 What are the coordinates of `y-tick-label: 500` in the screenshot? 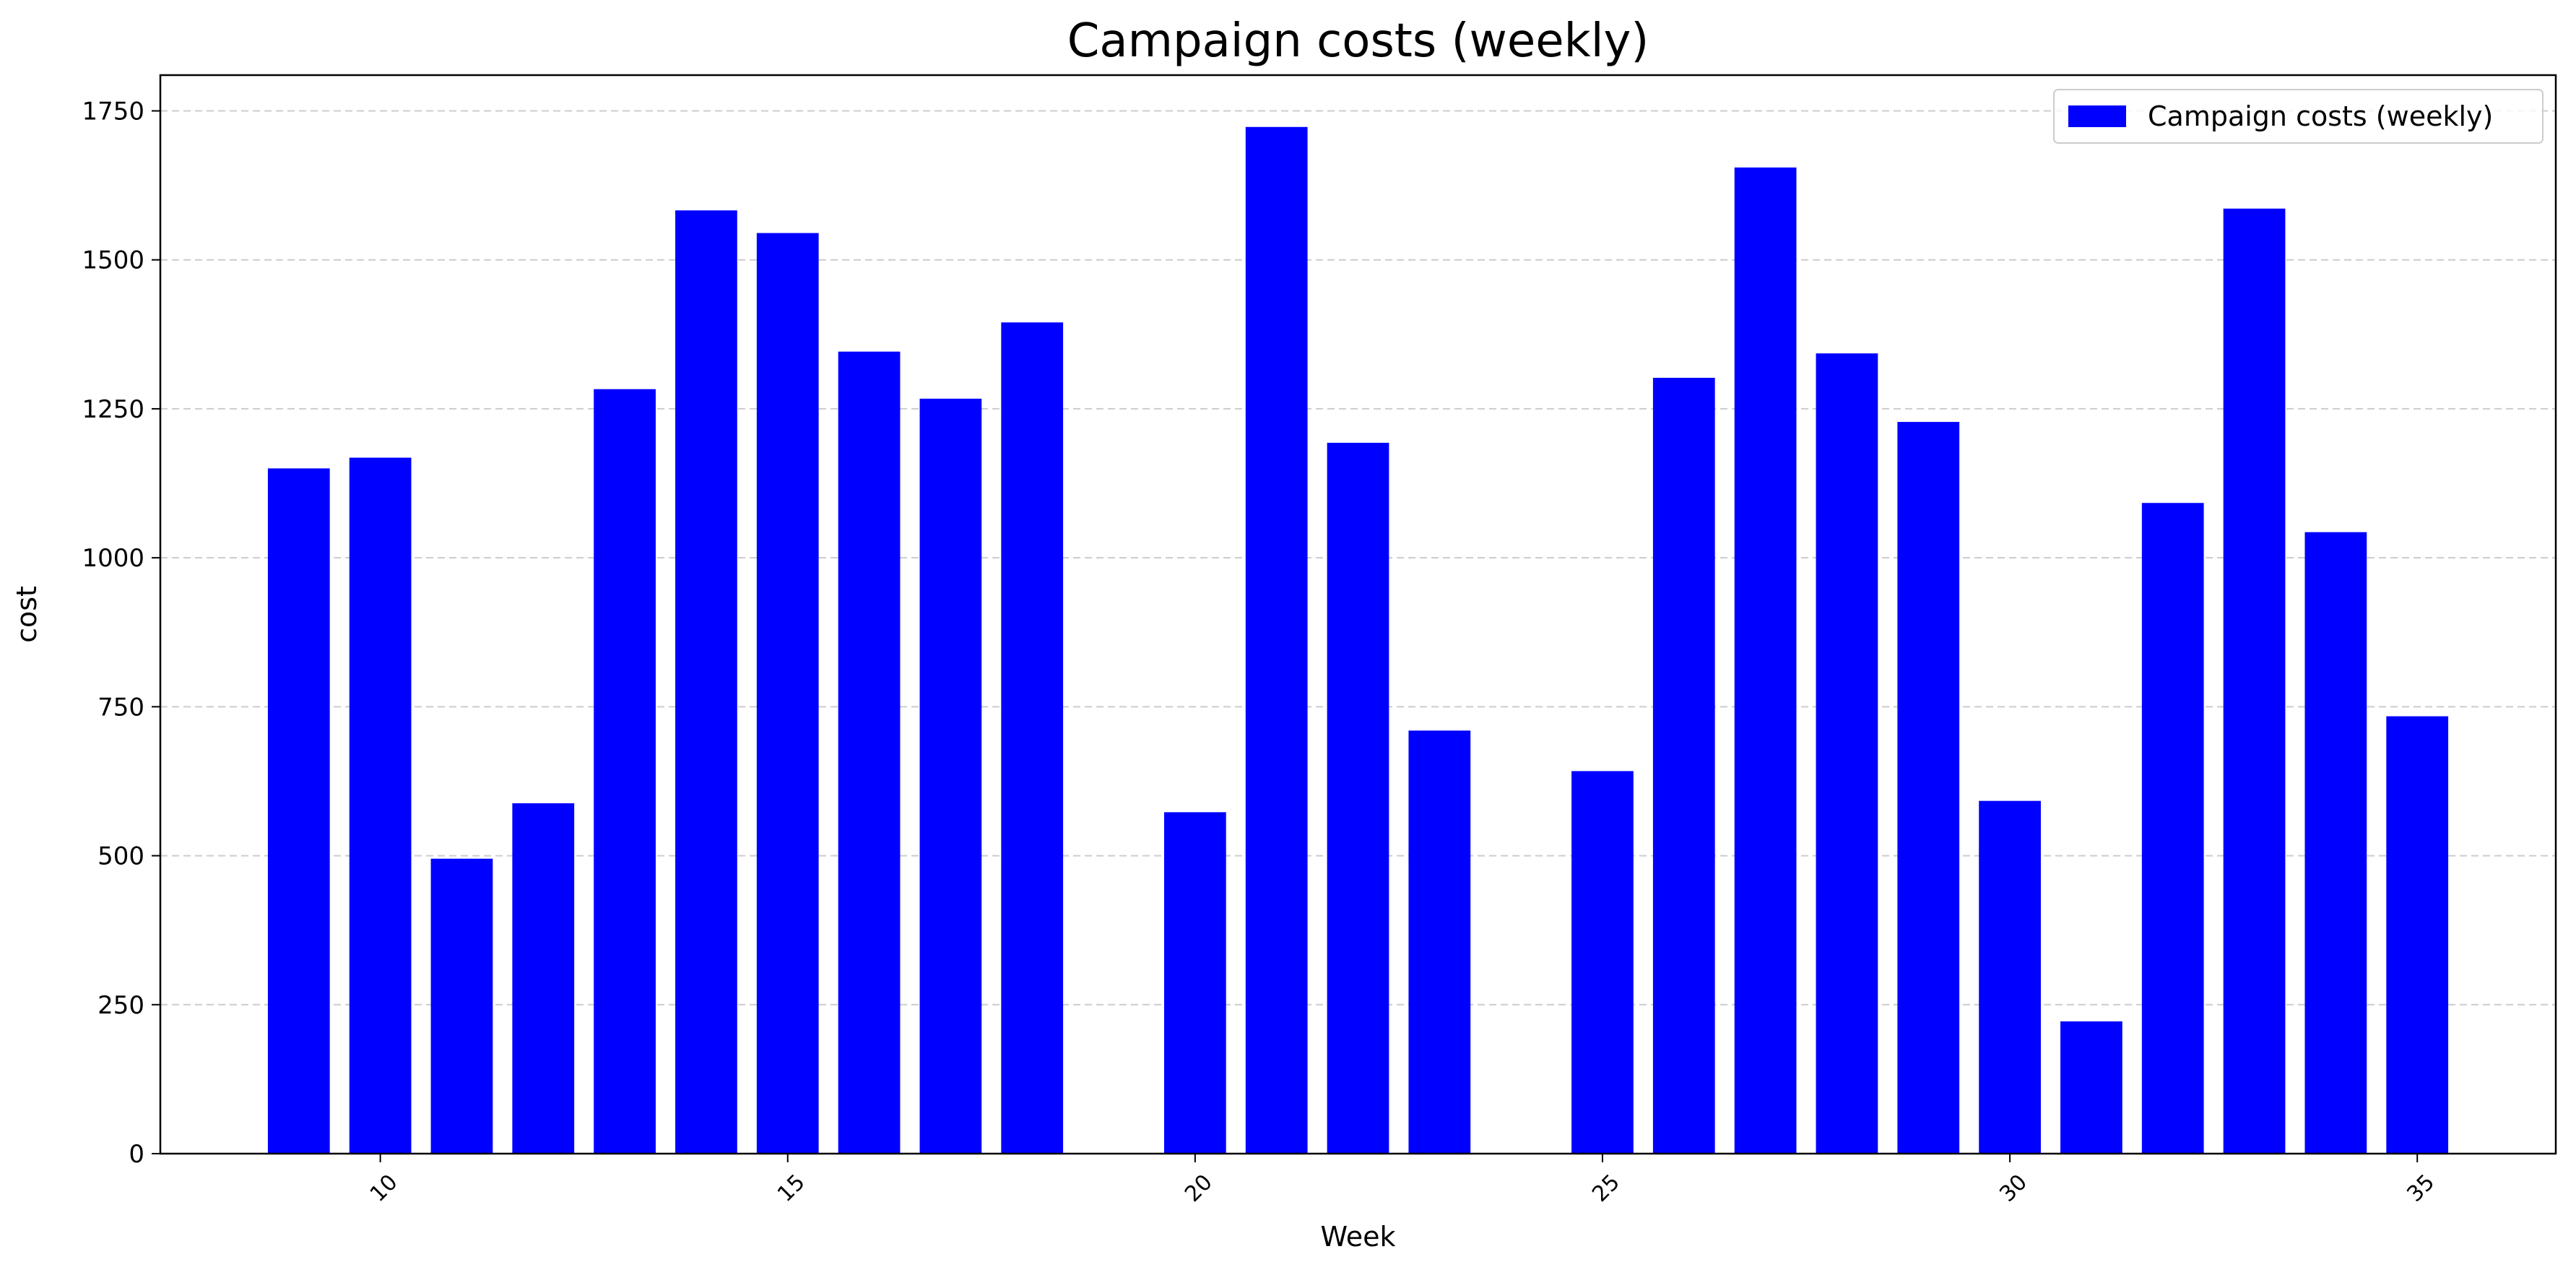 It's located at (120, 856).